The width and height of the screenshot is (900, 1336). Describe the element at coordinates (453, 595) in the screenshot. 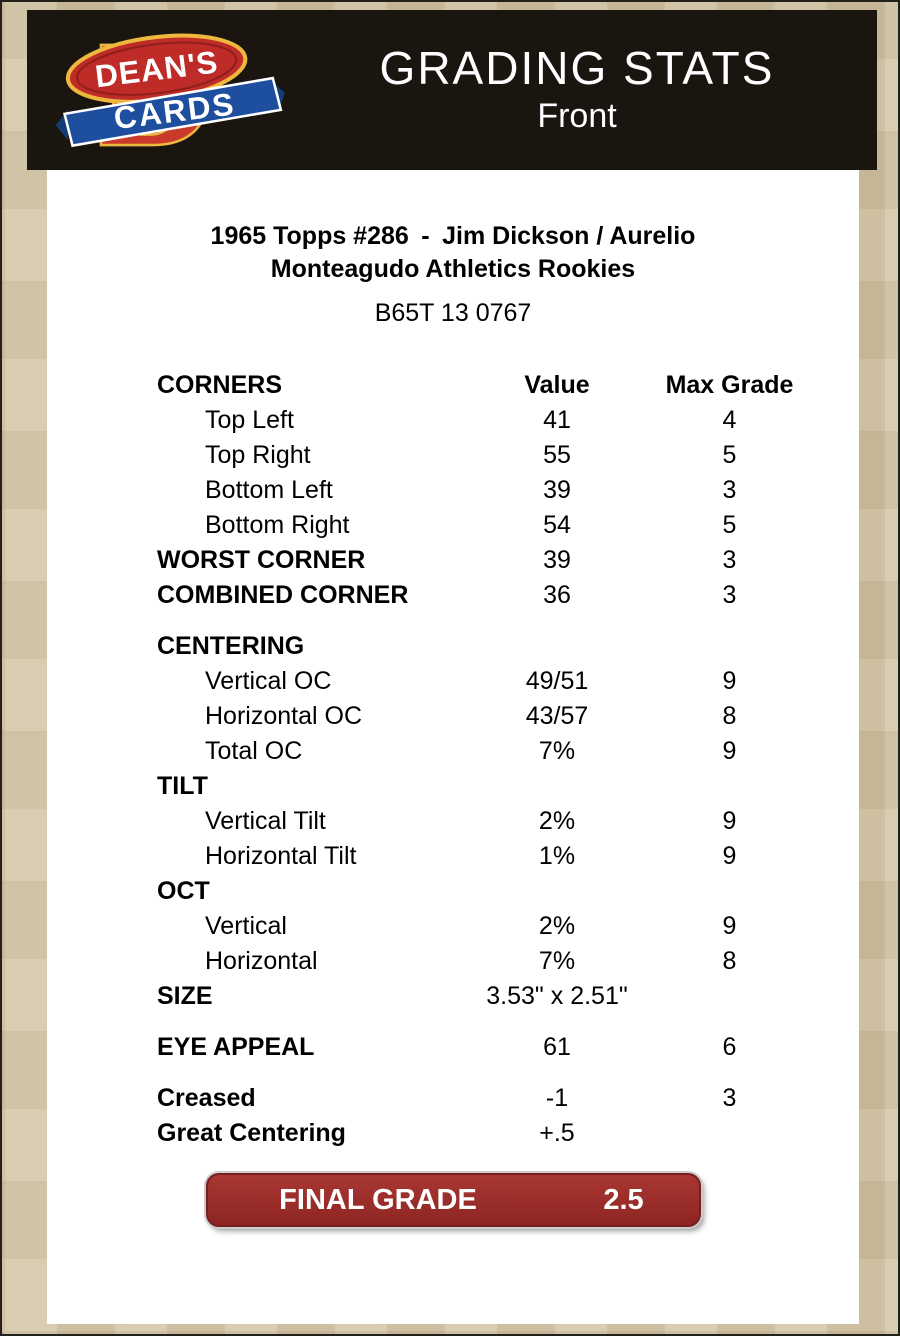

I see `row-combined-corner: COMBINED CORNER 36 3` at that location.